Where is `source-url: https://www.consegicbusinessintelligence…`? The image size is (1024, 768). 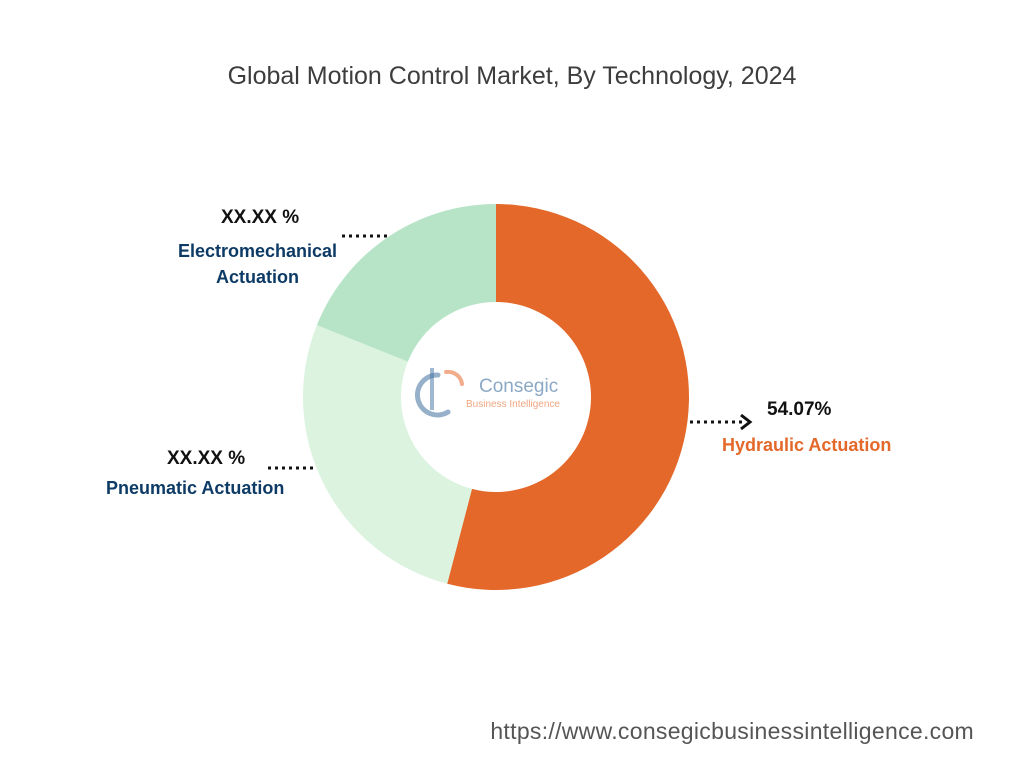 source-url: https://www.consegicbusinessintelligence… is located at coordinates (732, 731).